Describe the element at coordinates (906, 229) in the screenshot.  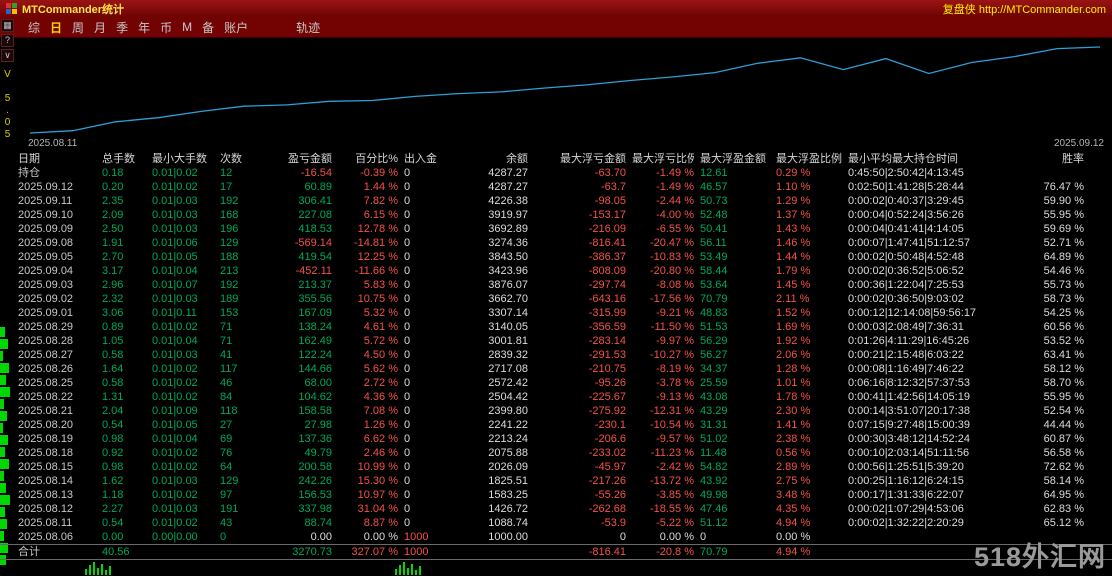
I see `cell: 0:00:04|0:41:41|4:14:05` at that location.